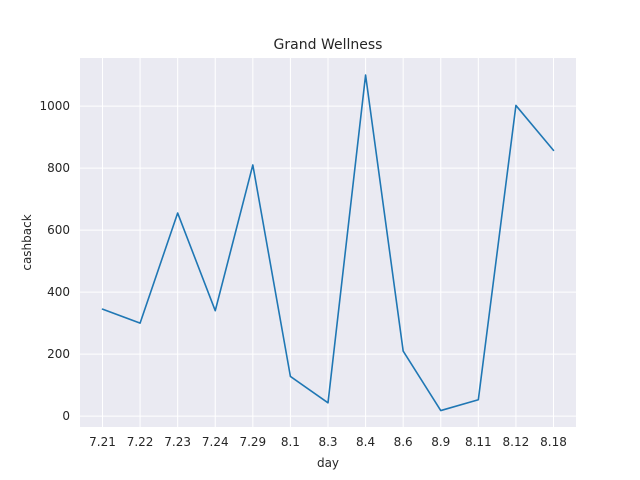 The height and width of the screenshot is (480, 640). Describe the element at coordinates (290, 442) in the screenshot. I see `x-tick-label: 8.1` at that location.